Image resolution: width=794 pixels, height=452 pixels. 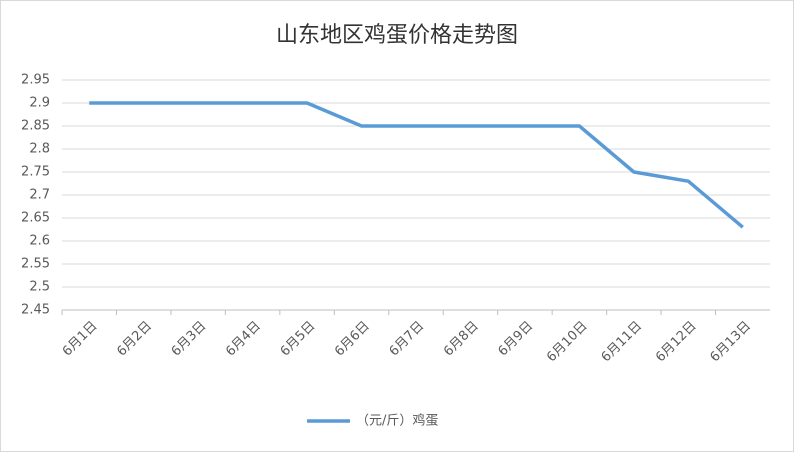 What do you see at coordinates (35, 218) in the screenshot?
I see `y-tick-label: 2.65` at bounding box center [35, 218].